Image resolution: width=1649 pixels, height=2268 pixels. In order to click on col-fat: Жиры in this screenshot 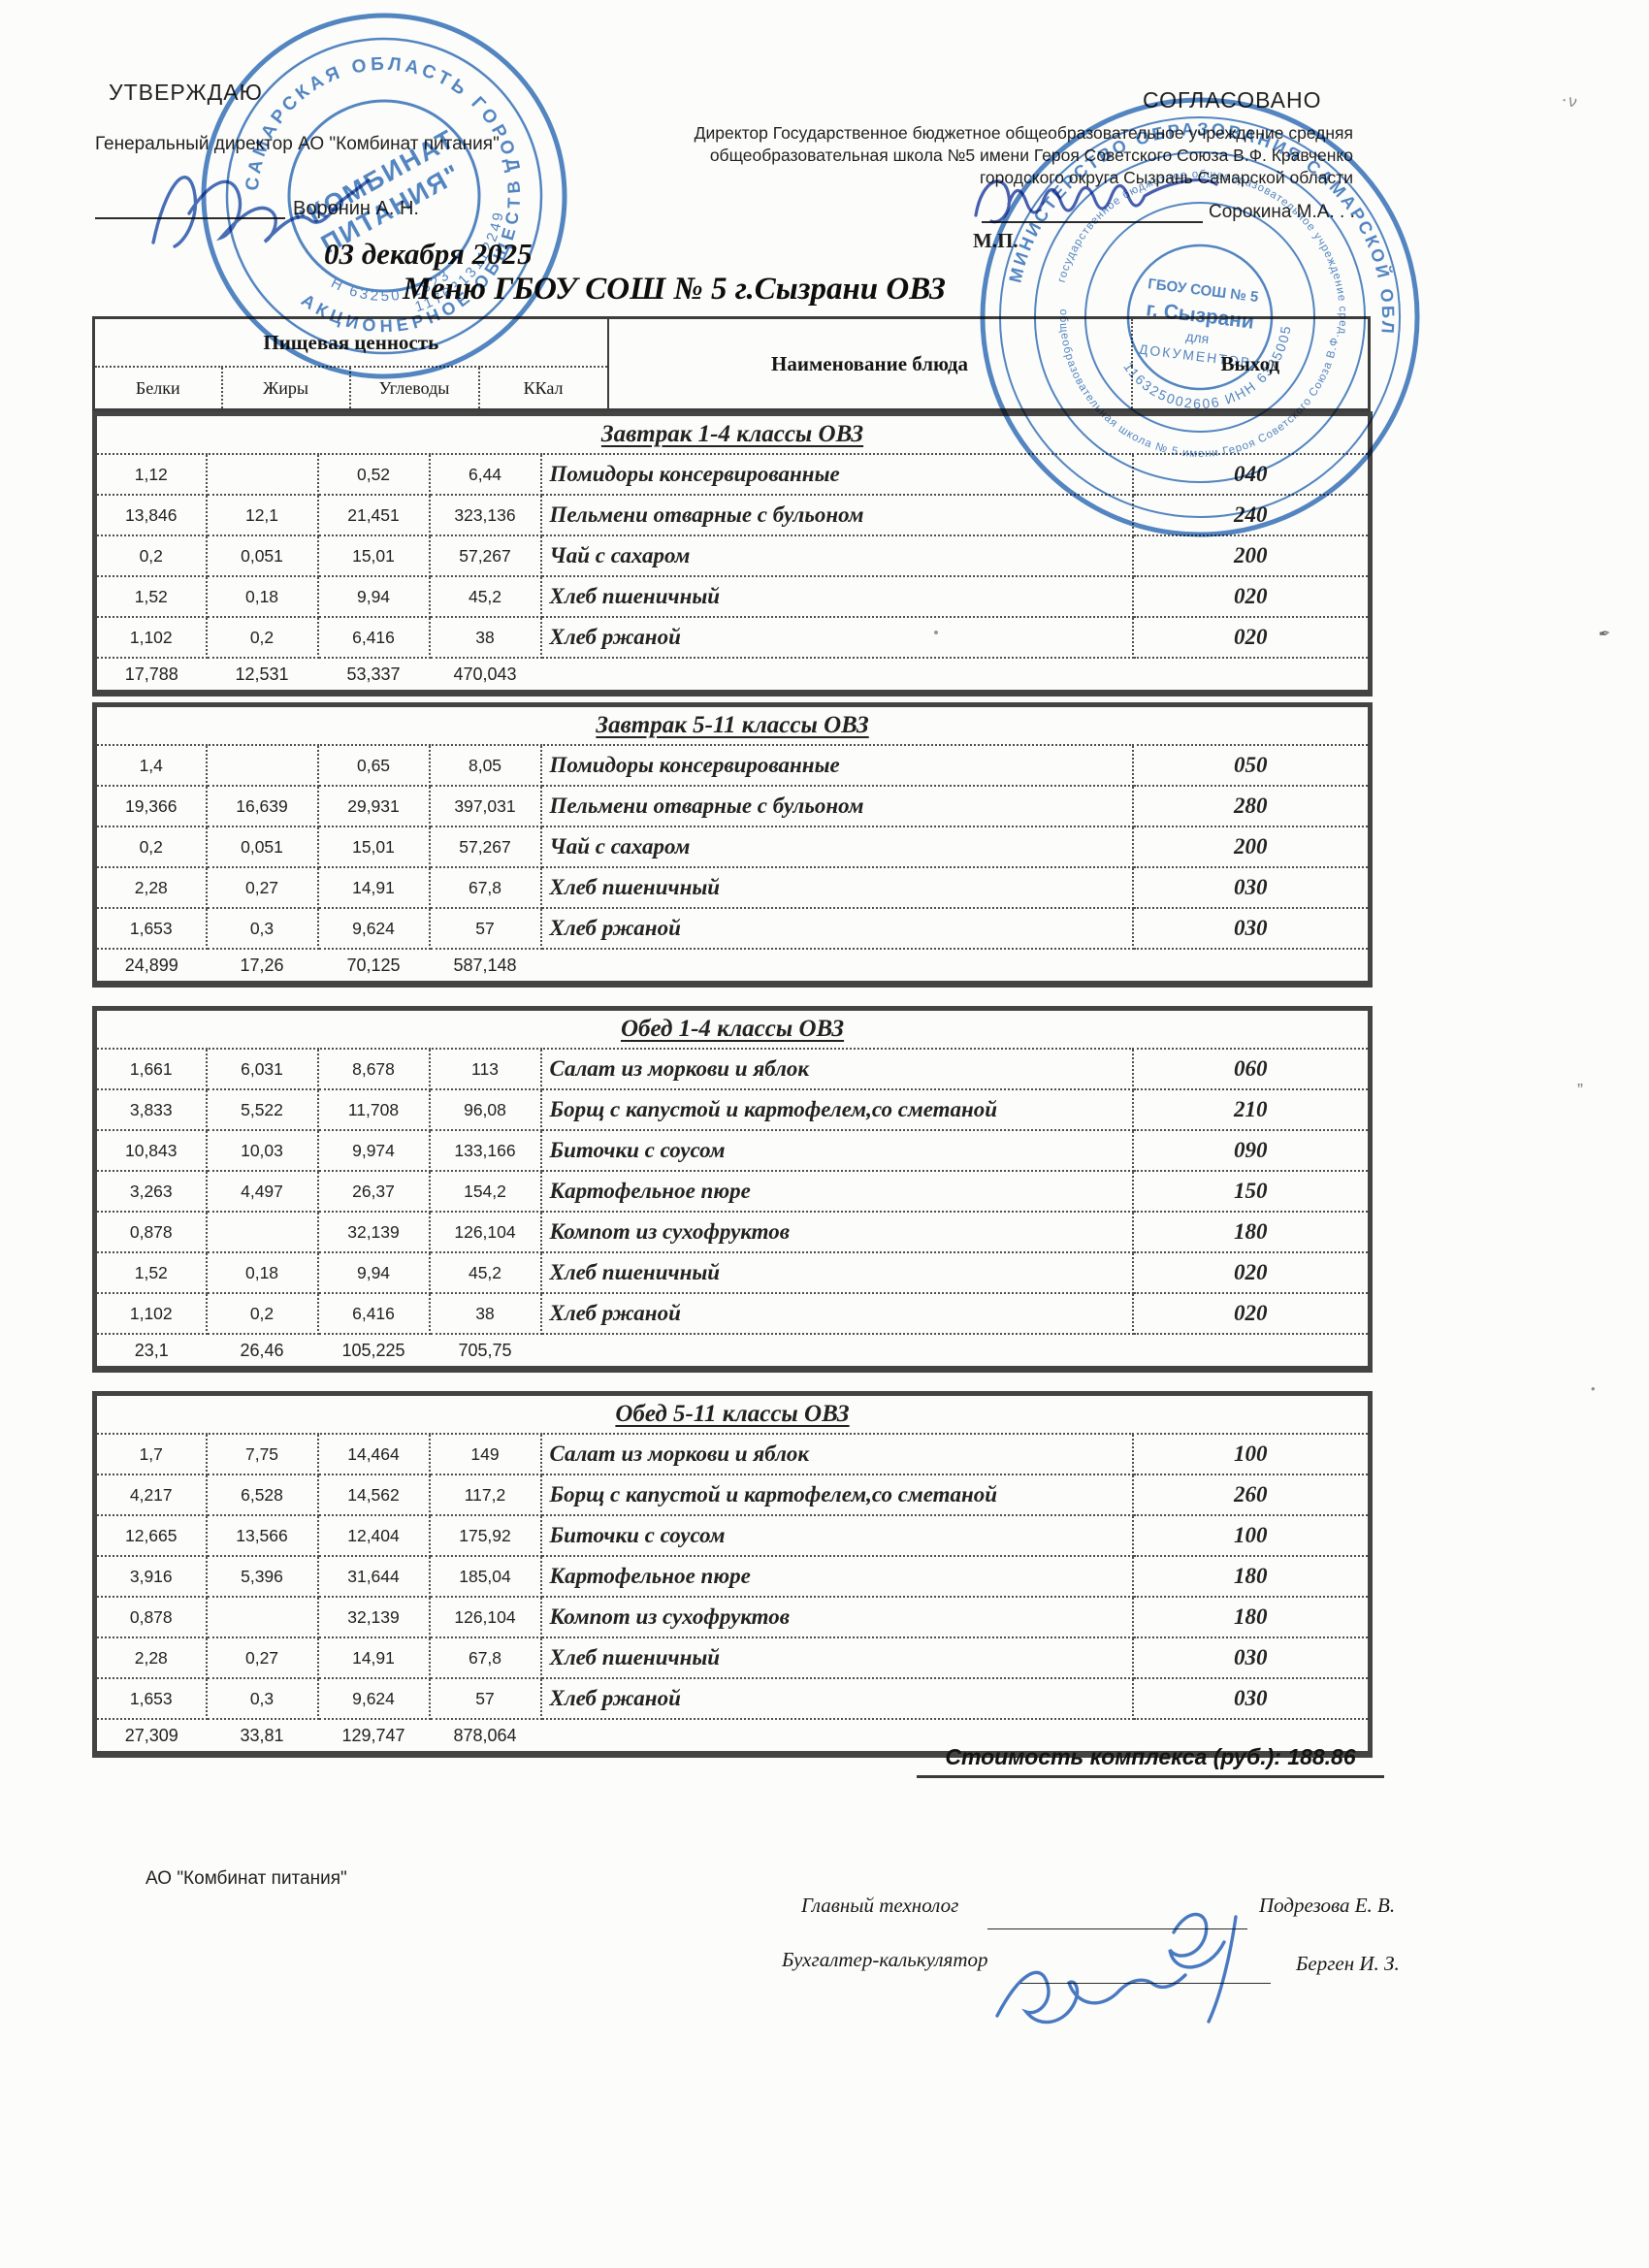, I will do `click(286, 388)`.